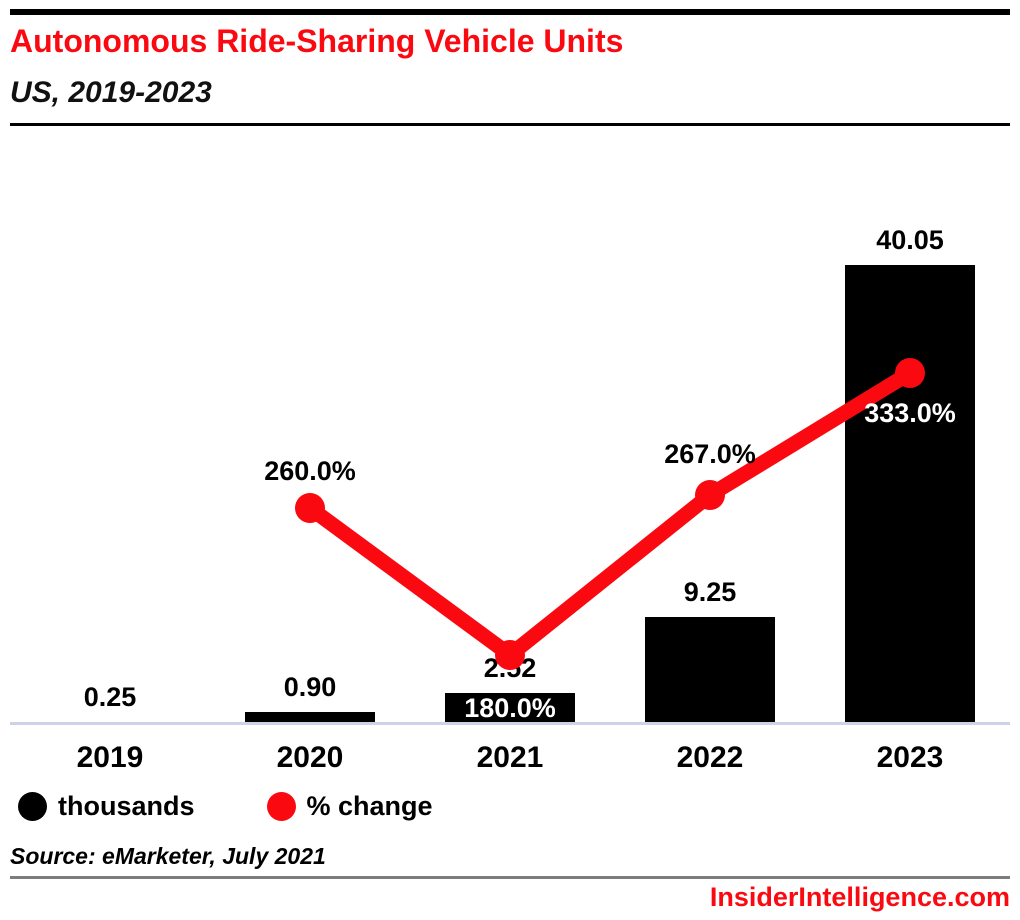 The height and width of the screenshot is (920, 1020). Describe the element at coordinates (710, 592) in the screenshot. I see `bar-value-label-2022: 9.25` at that location.